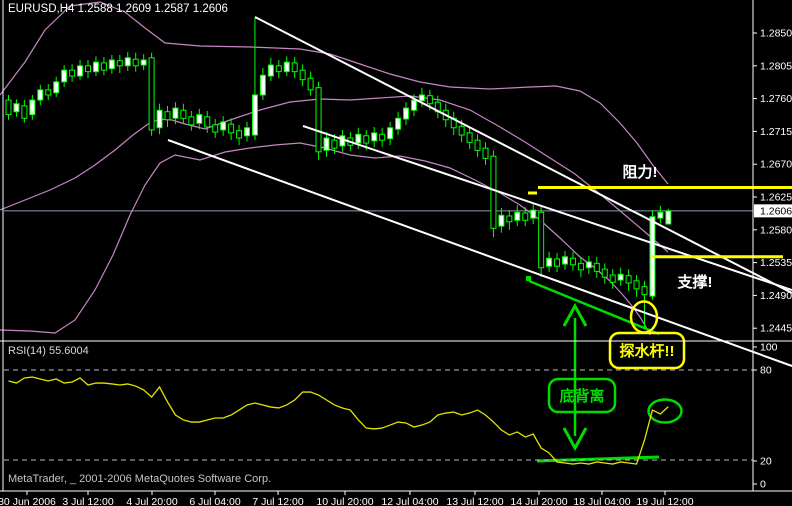 The image size is (792, 506). I want to click on time-axis-label: 10 Jul 20:00, so click(344, 501).